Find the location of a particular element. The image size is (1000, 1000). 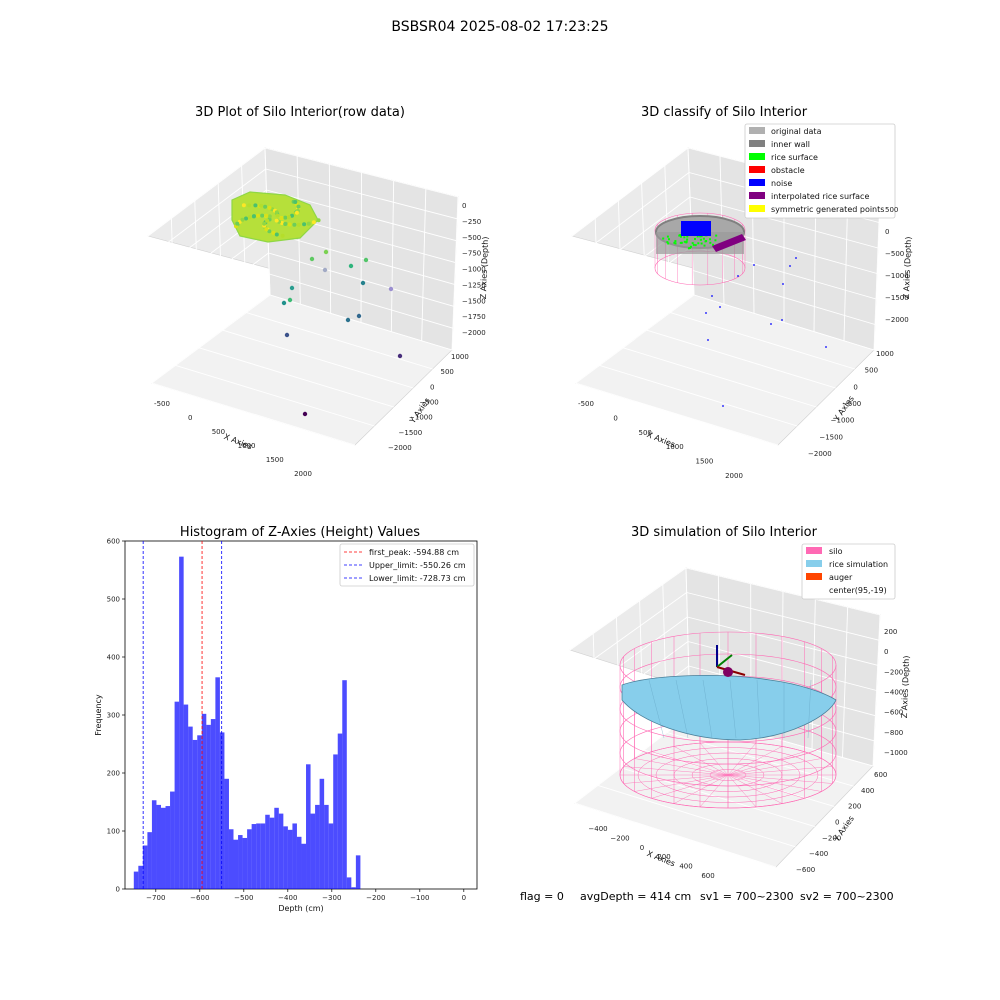

z-tick-label: −200 is located at coordinates (893, 672).